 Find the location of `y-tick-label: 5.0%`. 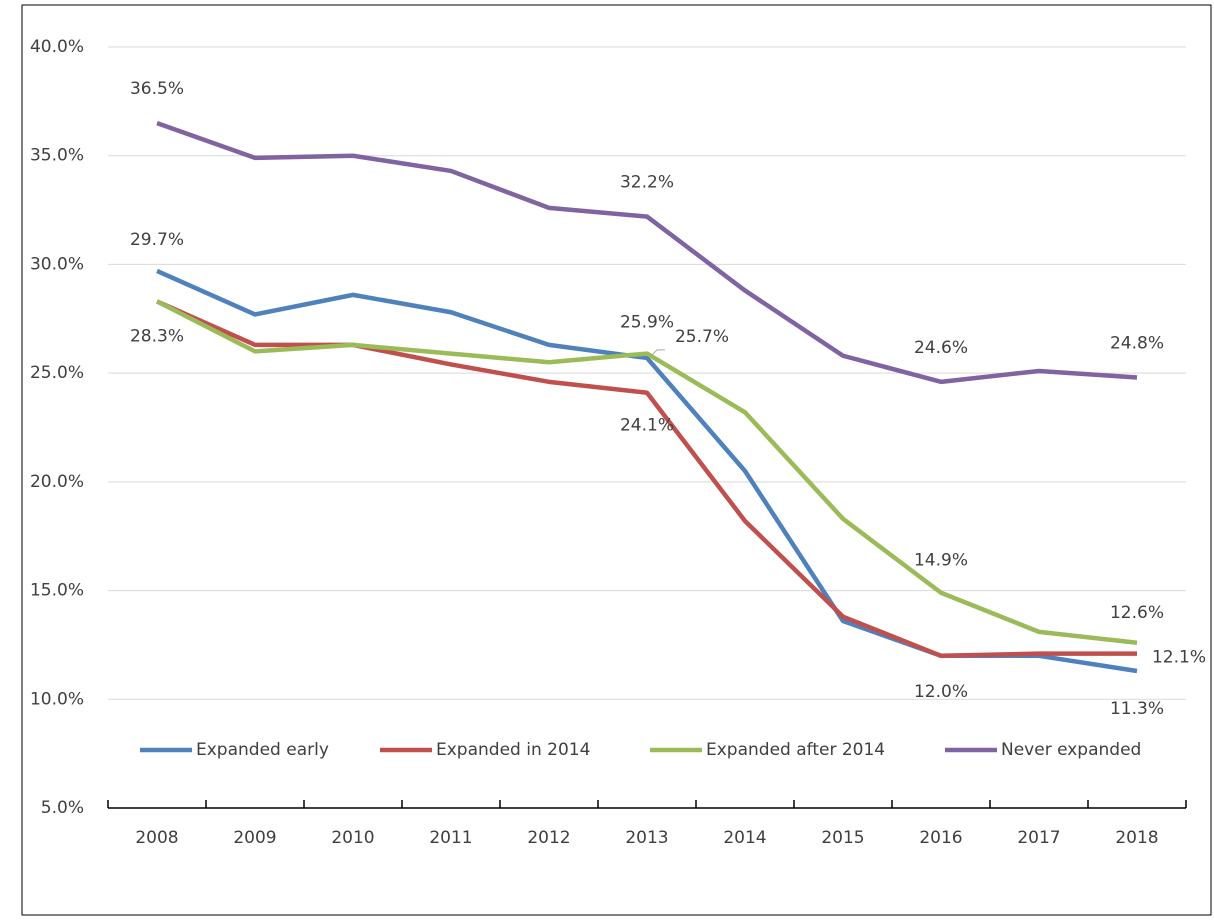

y-tick-label: 5.0% is located at coordinates (62, 808).